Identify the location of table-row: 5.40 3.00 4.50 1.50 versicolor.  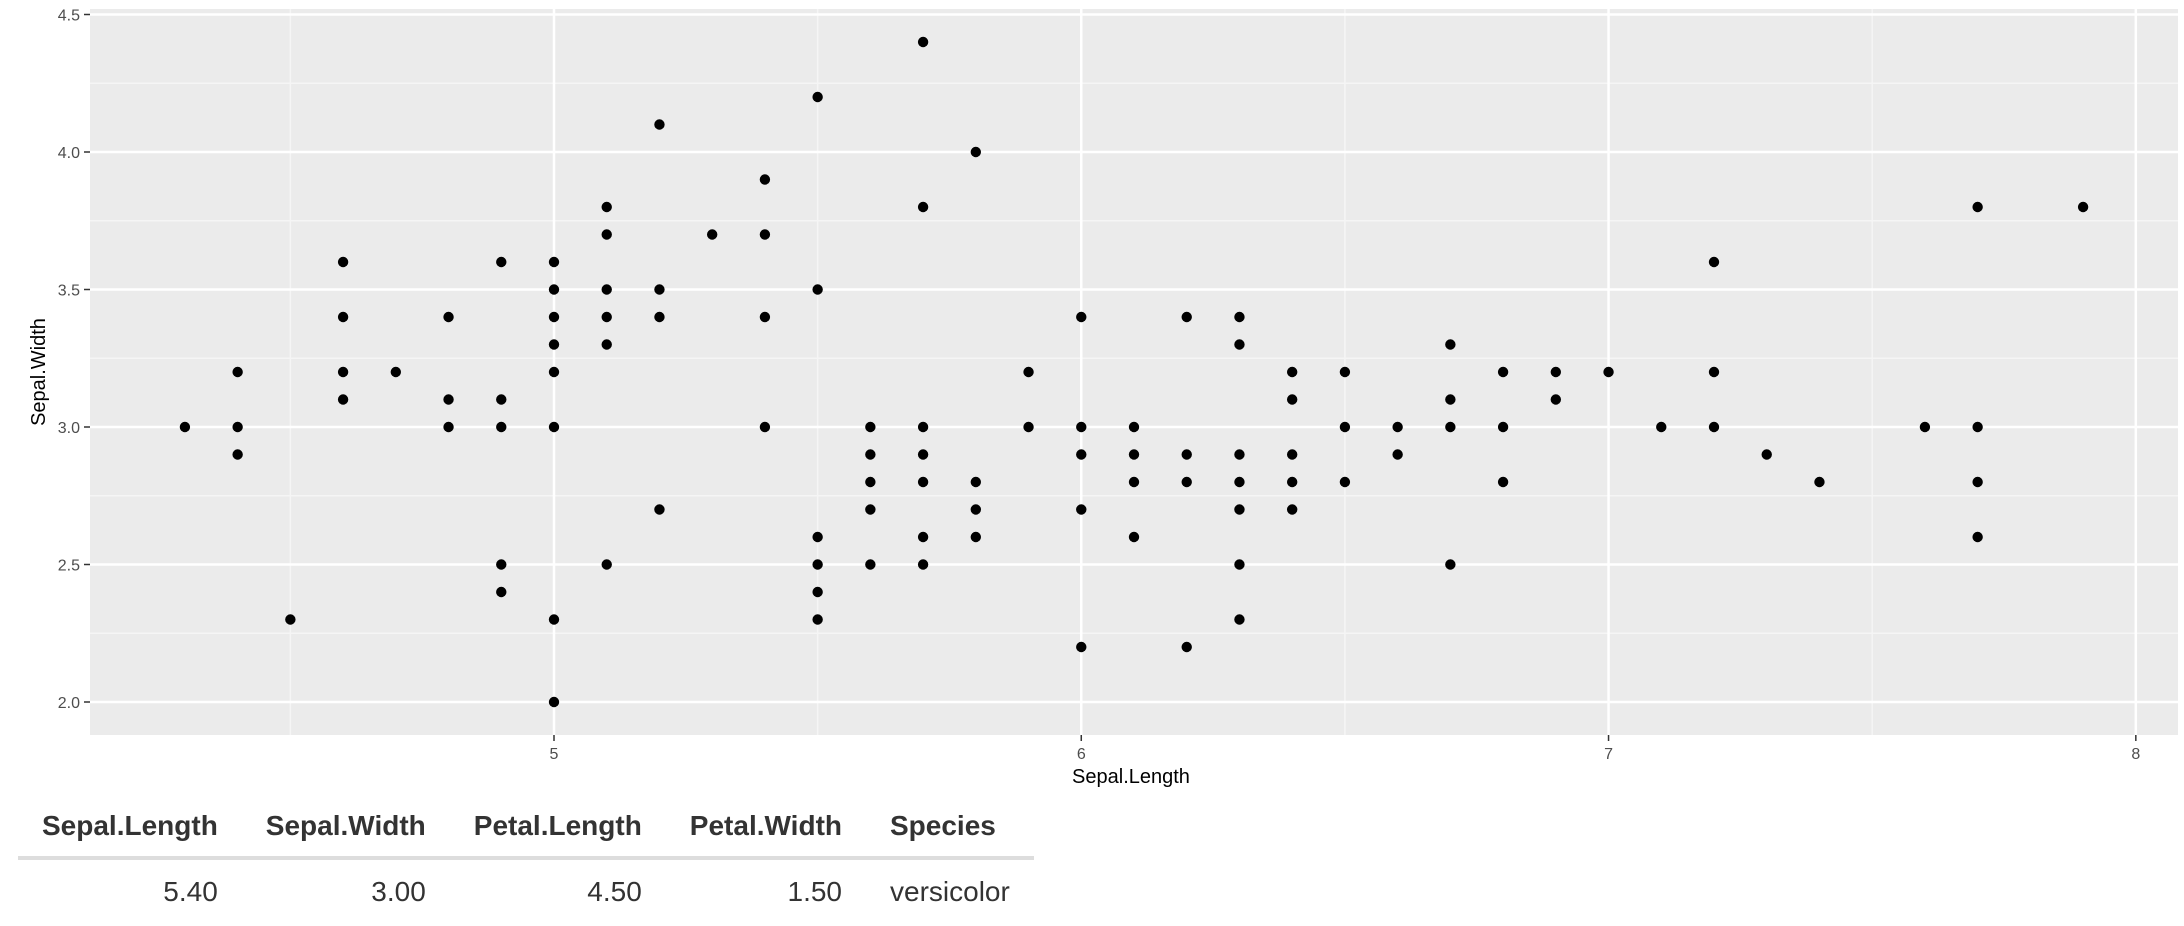
(526, 888).